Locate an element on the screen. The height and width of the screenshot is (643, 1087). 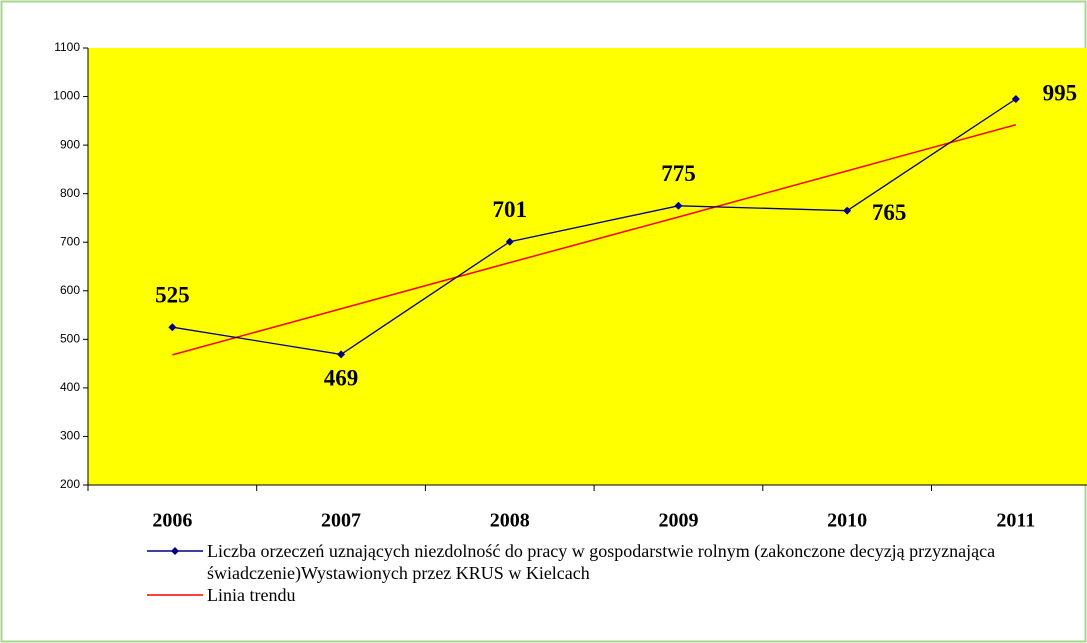
y-tick-label: 400 is located at coordinates (70, 387).